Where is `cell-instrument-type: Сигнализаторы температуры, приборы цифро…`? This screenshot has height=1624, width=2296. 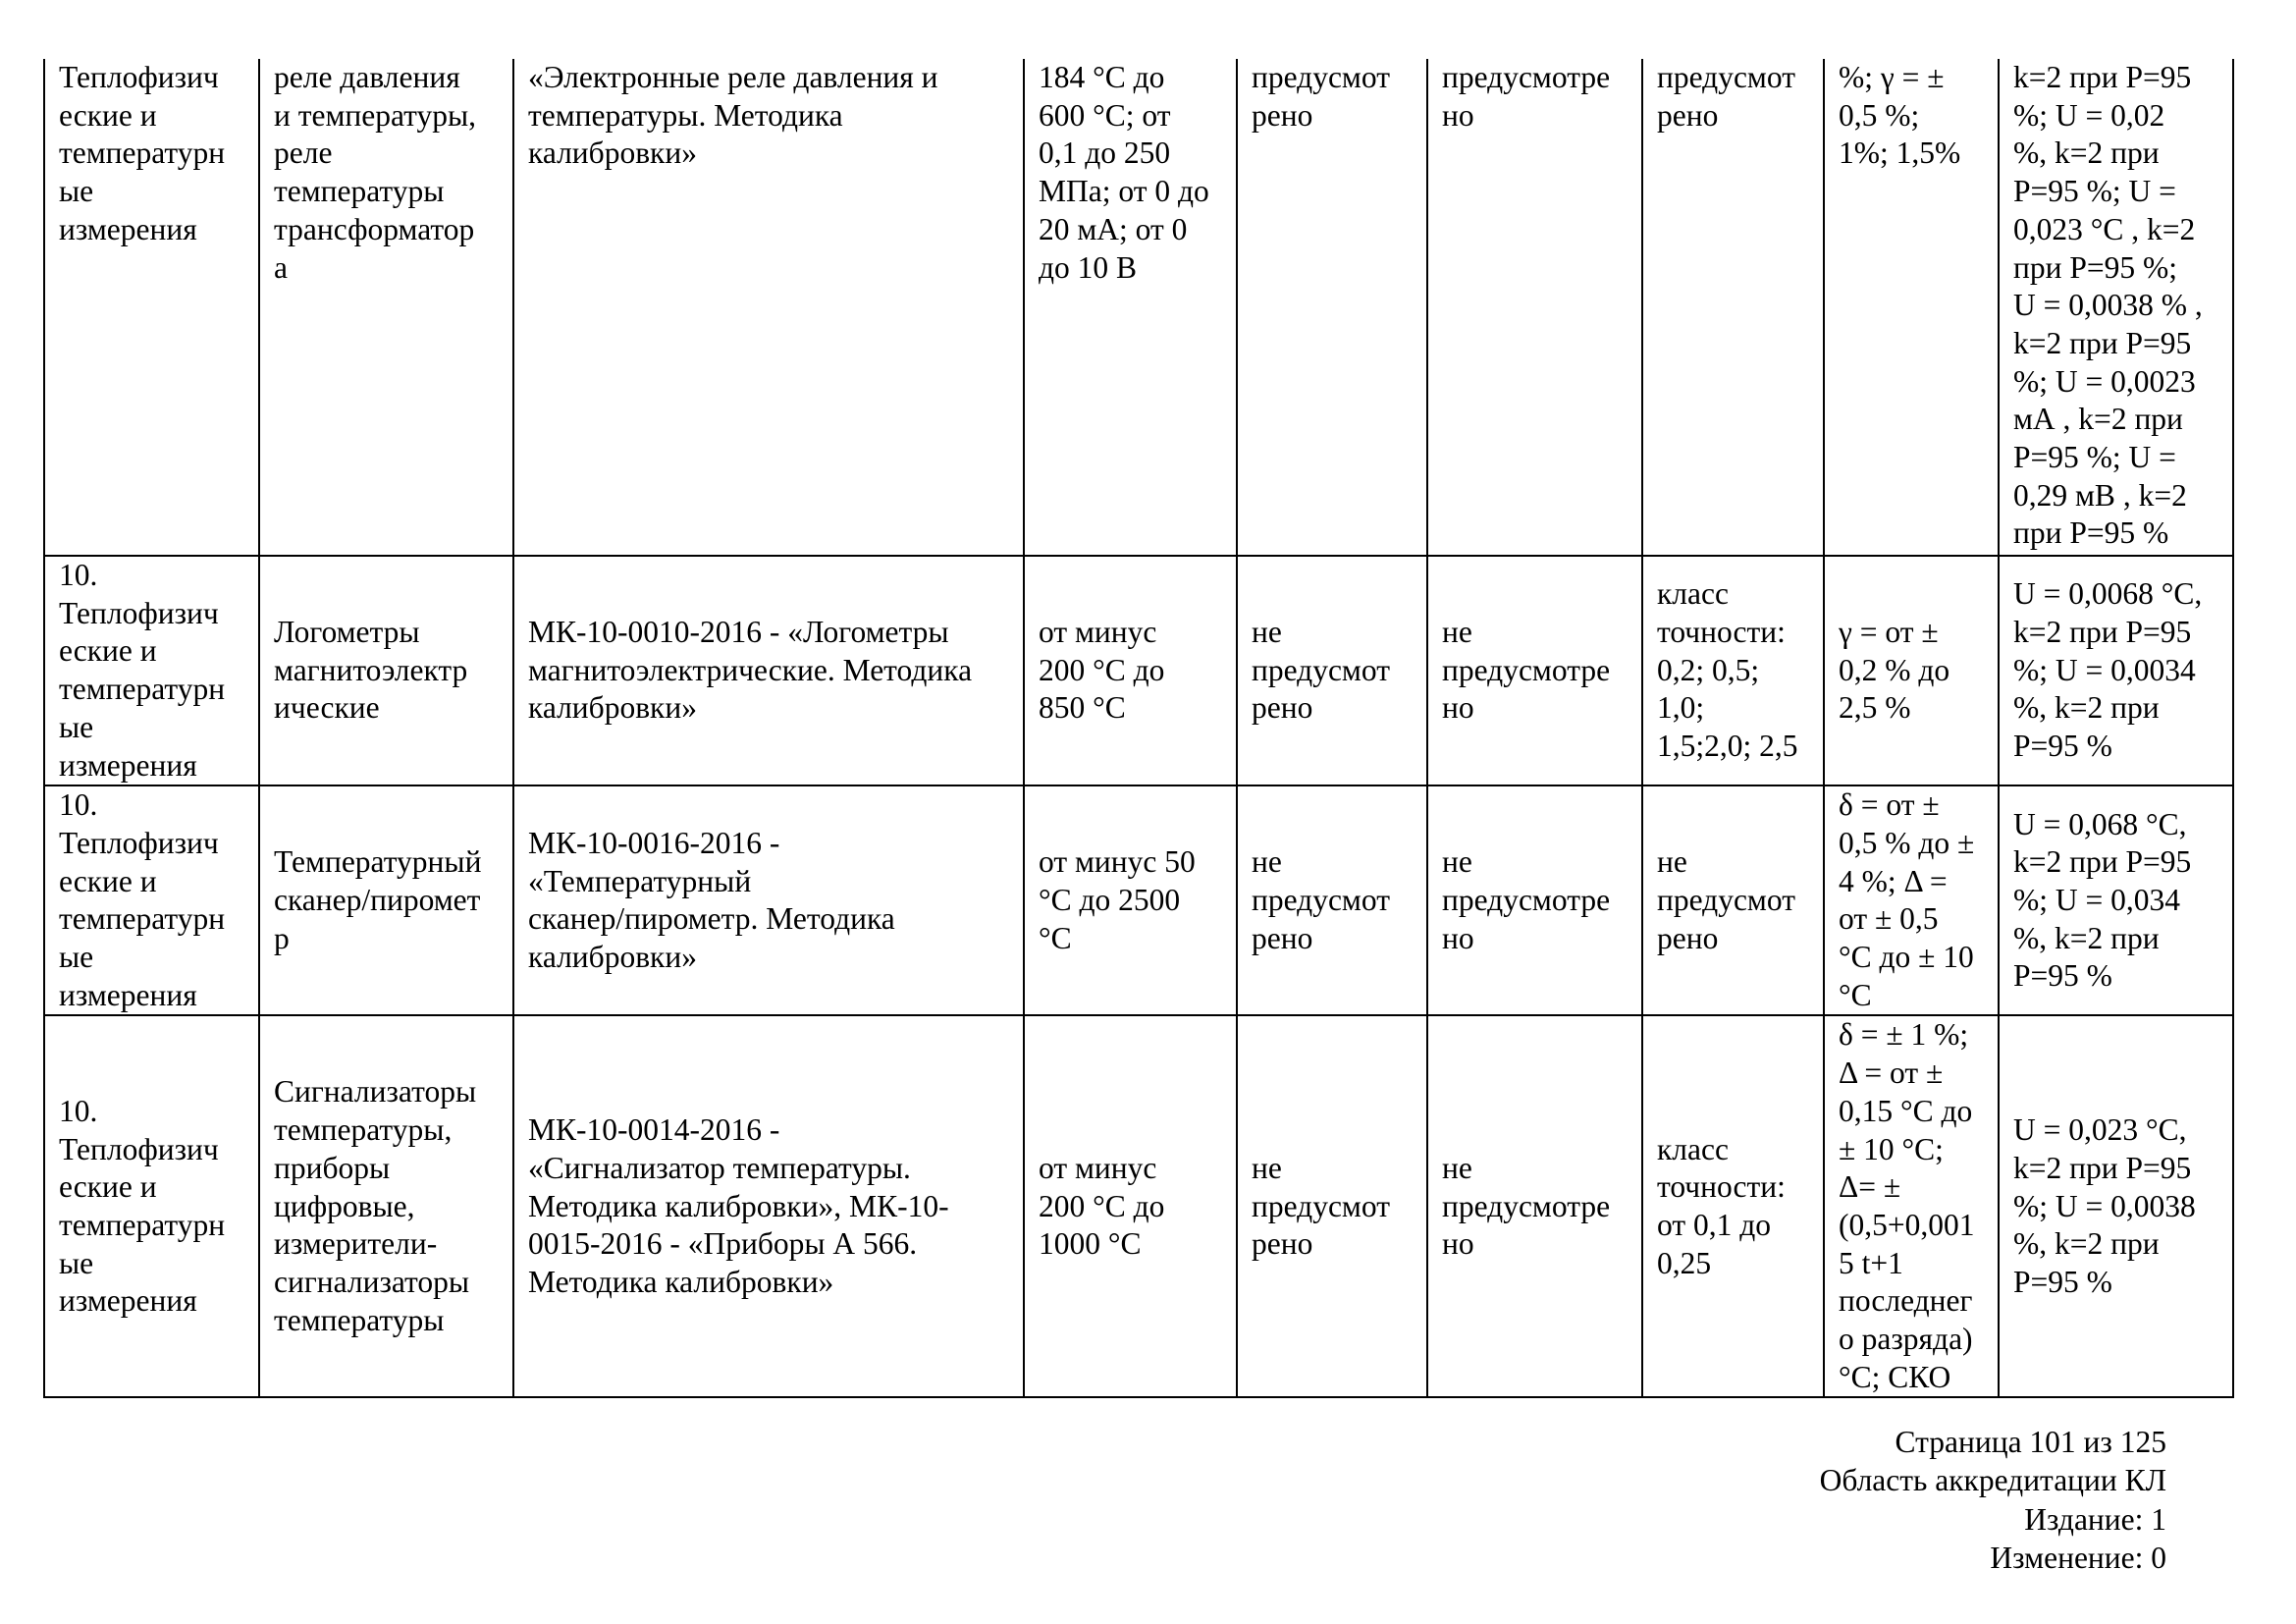
cell-instrument-type: Сигнализаторы температуры, приборы цифро… is located at coordinates (386, 1206).